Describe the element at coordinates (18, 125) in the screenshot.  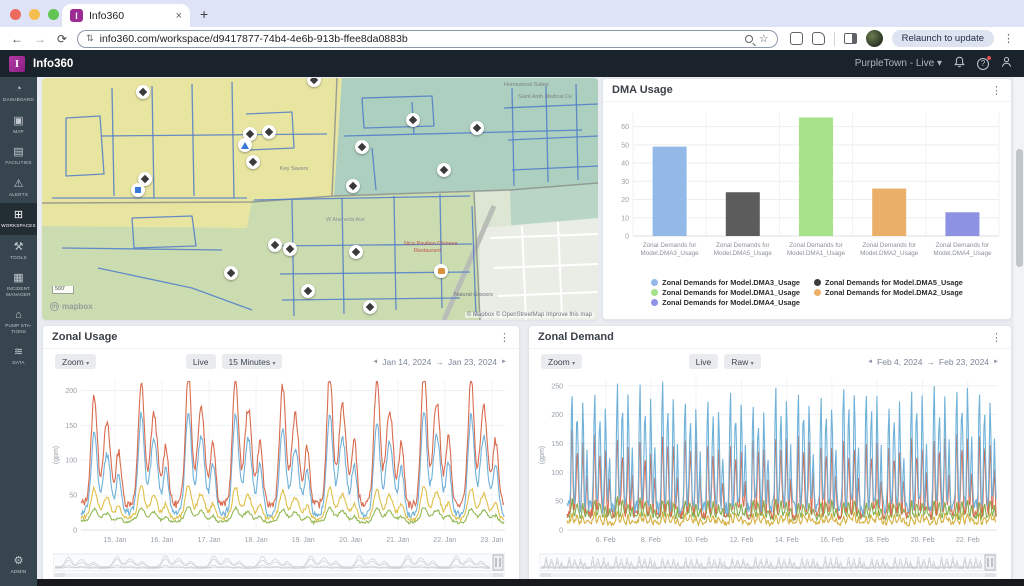
I see `sidebar-item-map: ▣ MAP` at that location.